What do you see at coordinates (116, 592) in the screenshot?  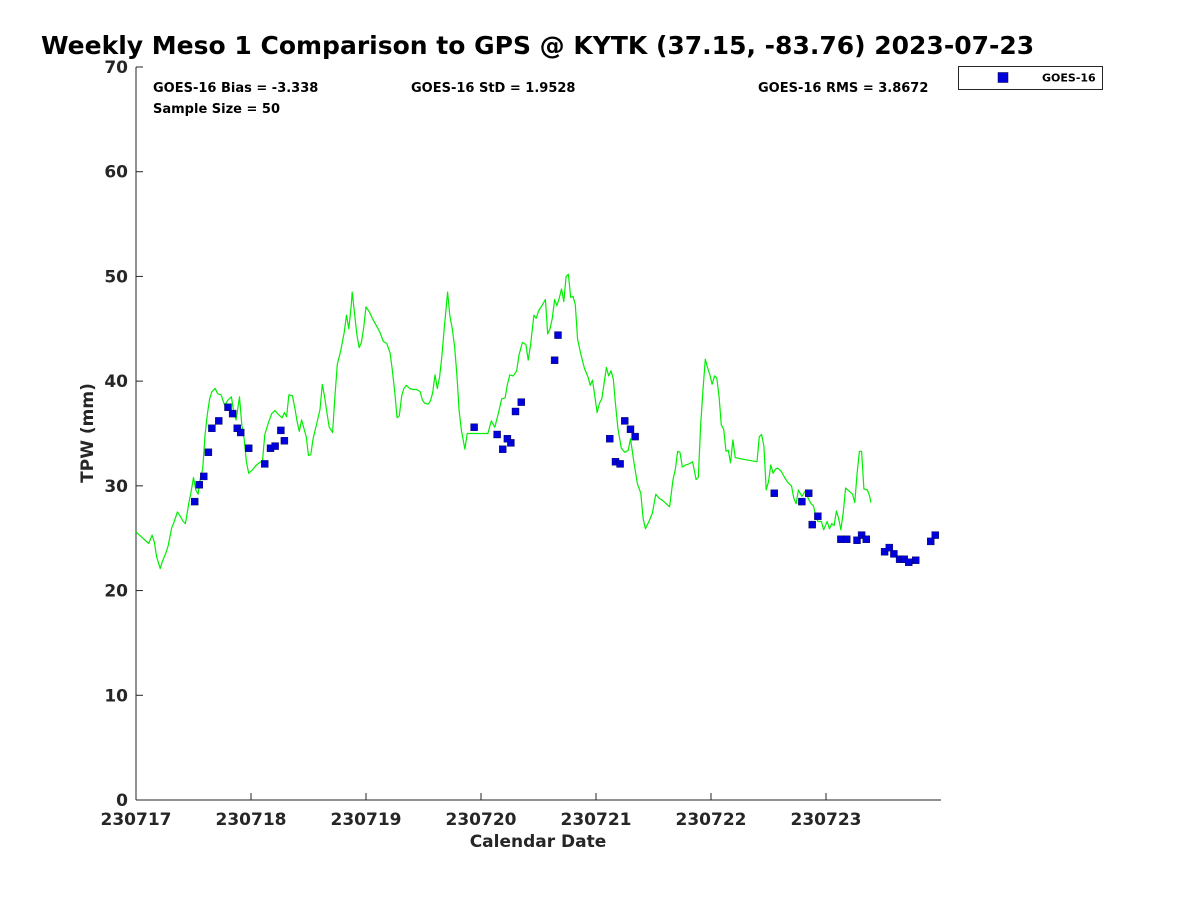 I see `y-tick-label: 20` at bounding box center [116, 592].